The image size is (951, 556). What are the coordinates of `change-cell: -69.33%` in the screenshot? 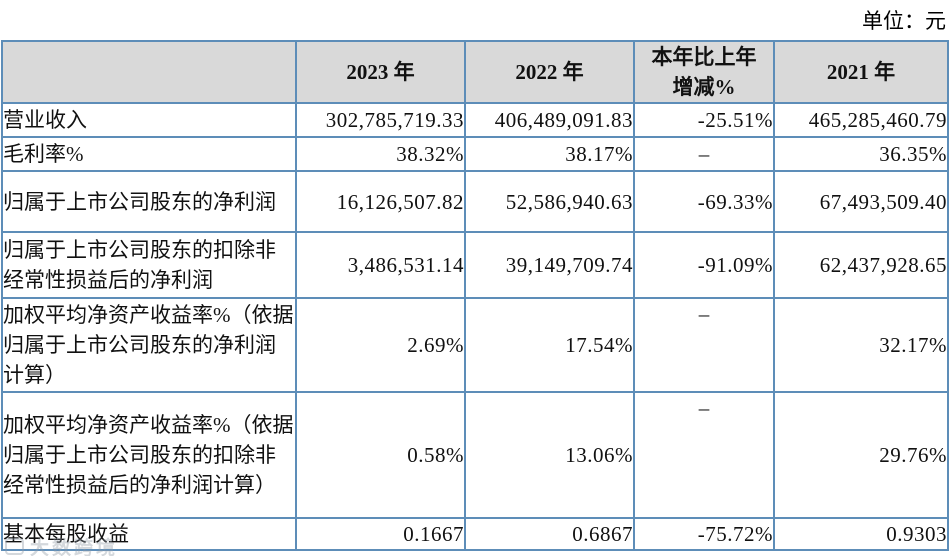 It's located at (704, 201).